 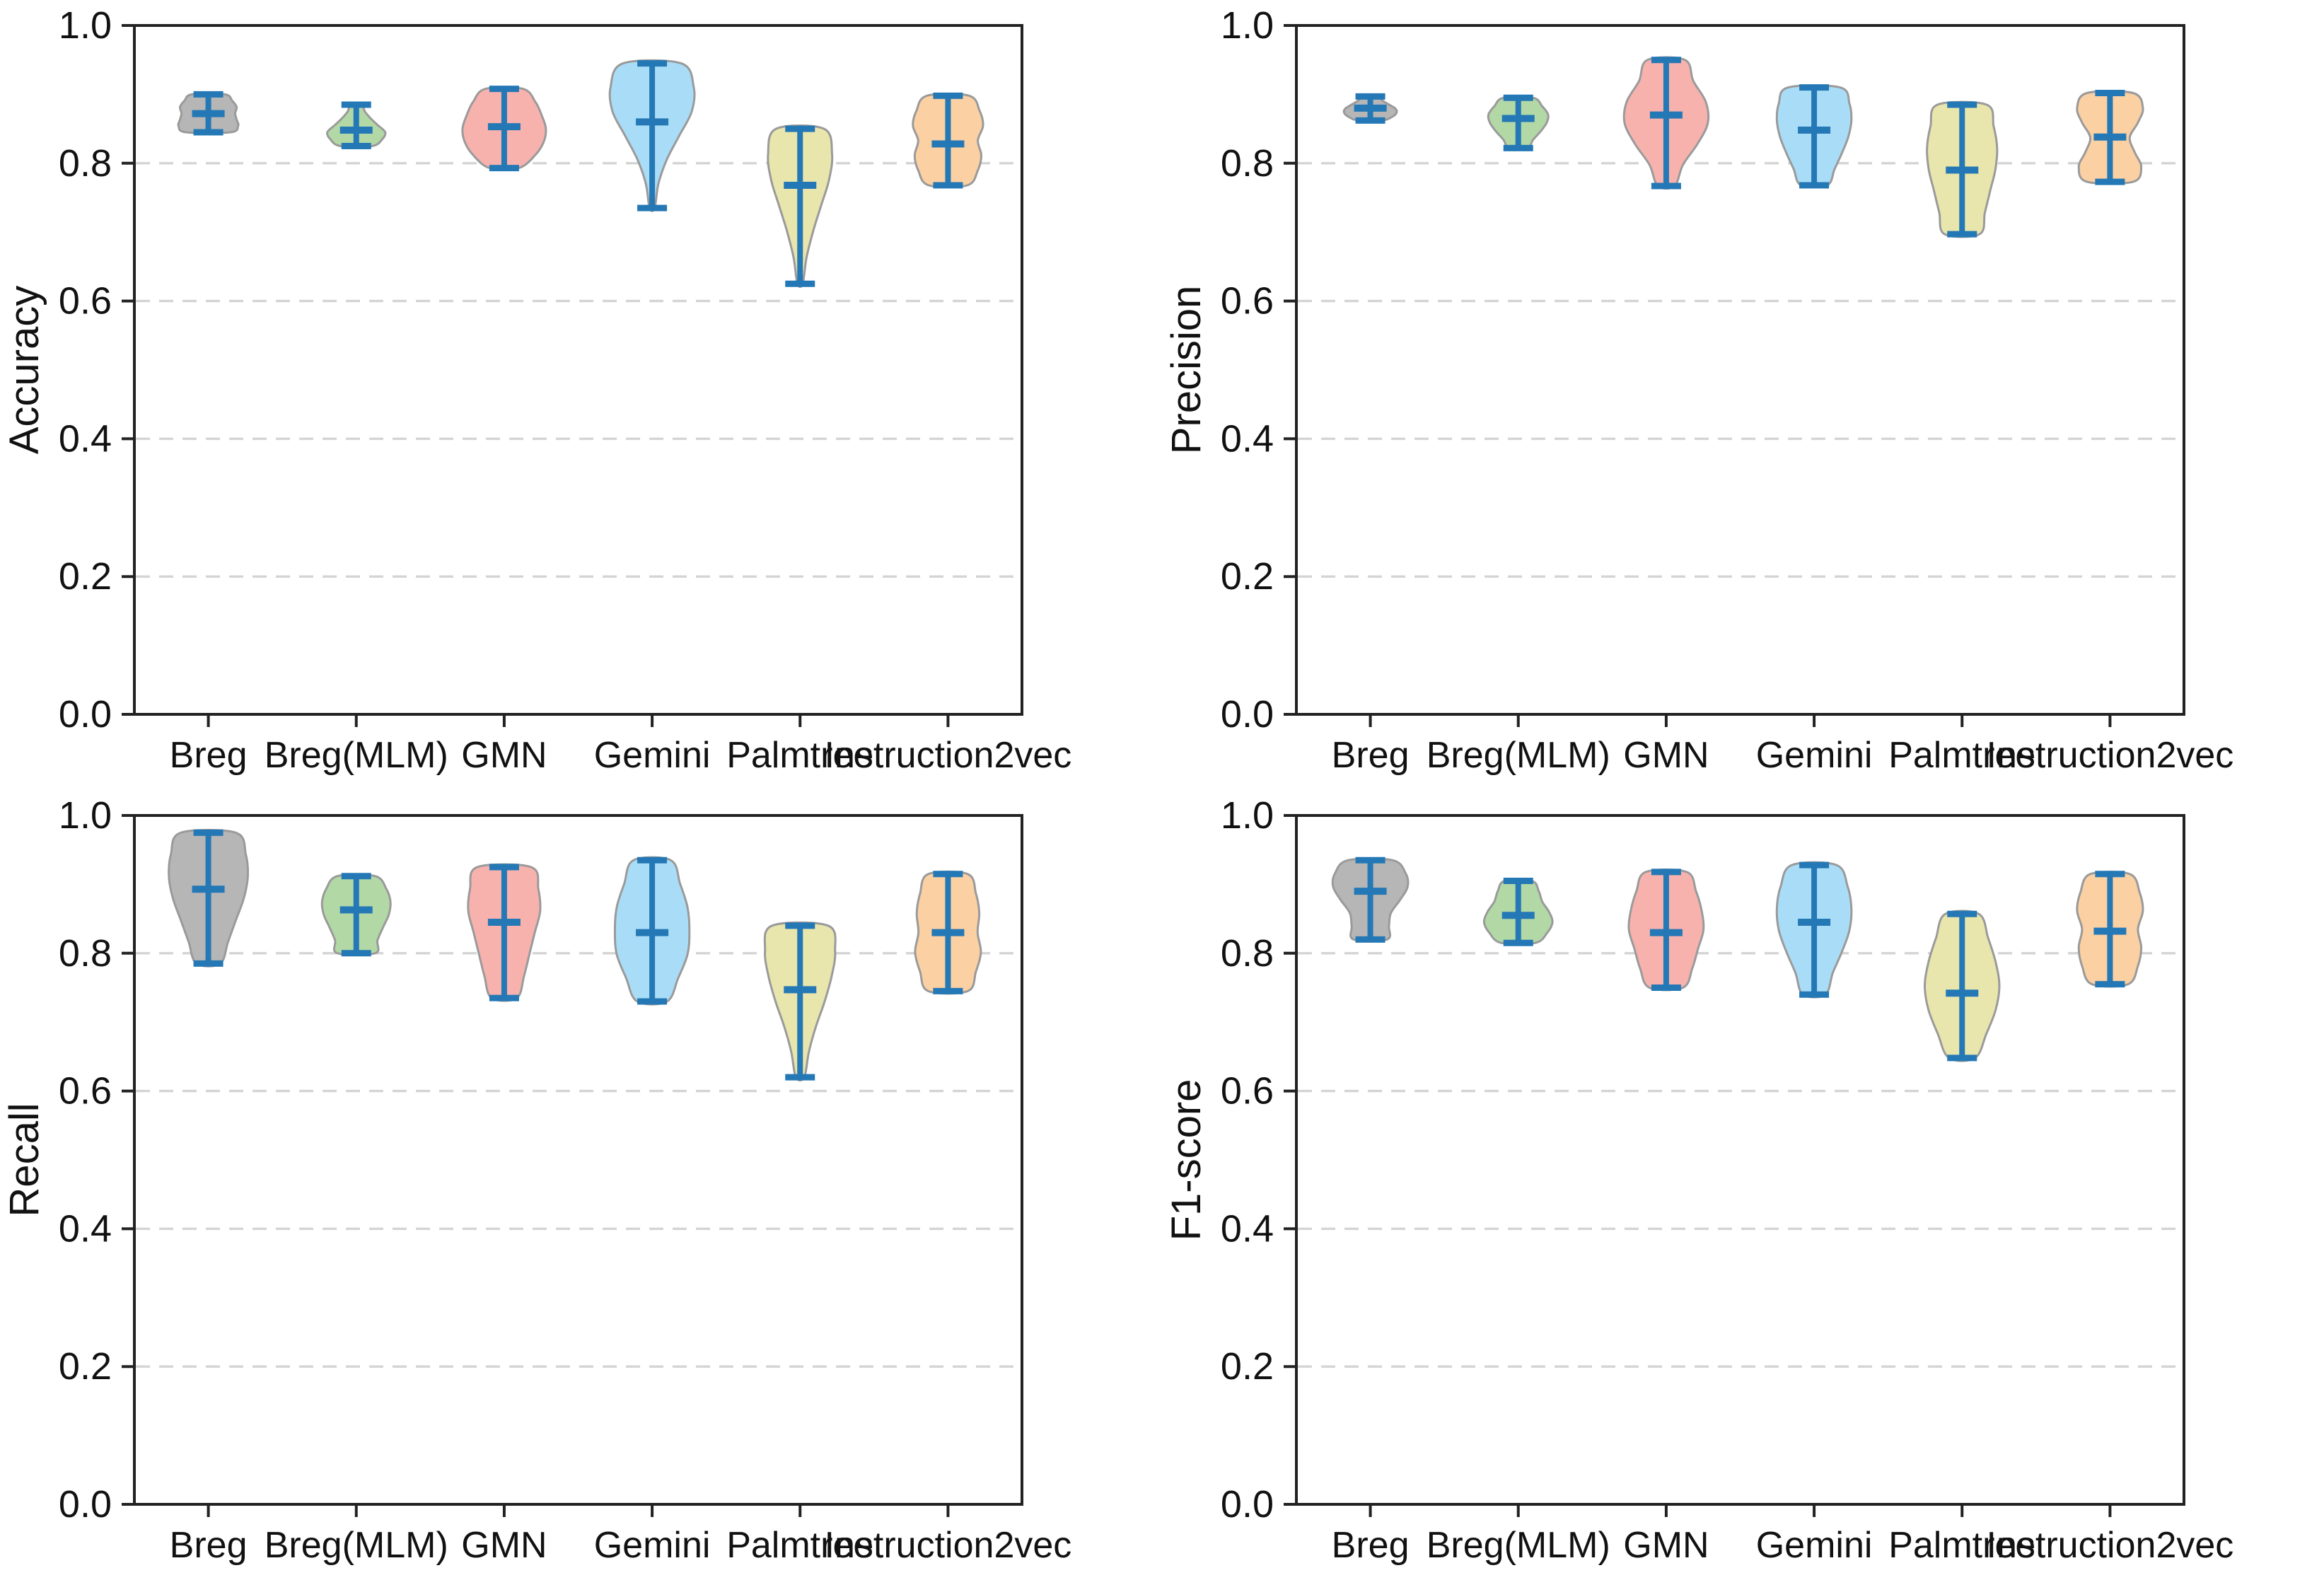 What do you see at coordinates (1186, 1160) in the screenshot?
I see `y-axis-label-f1-score: F1-score` at bounding box center [1186, 1160].